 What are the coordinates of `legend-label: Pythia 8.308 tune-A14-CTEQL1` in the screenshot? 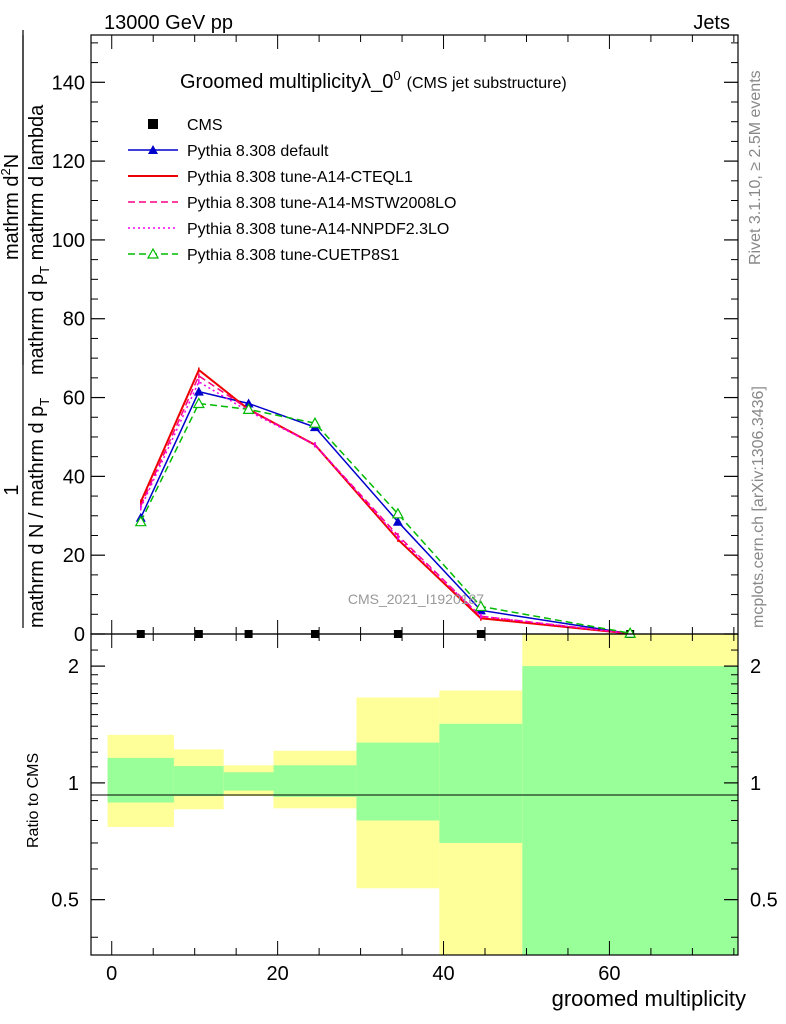 It's located at (300, 177).